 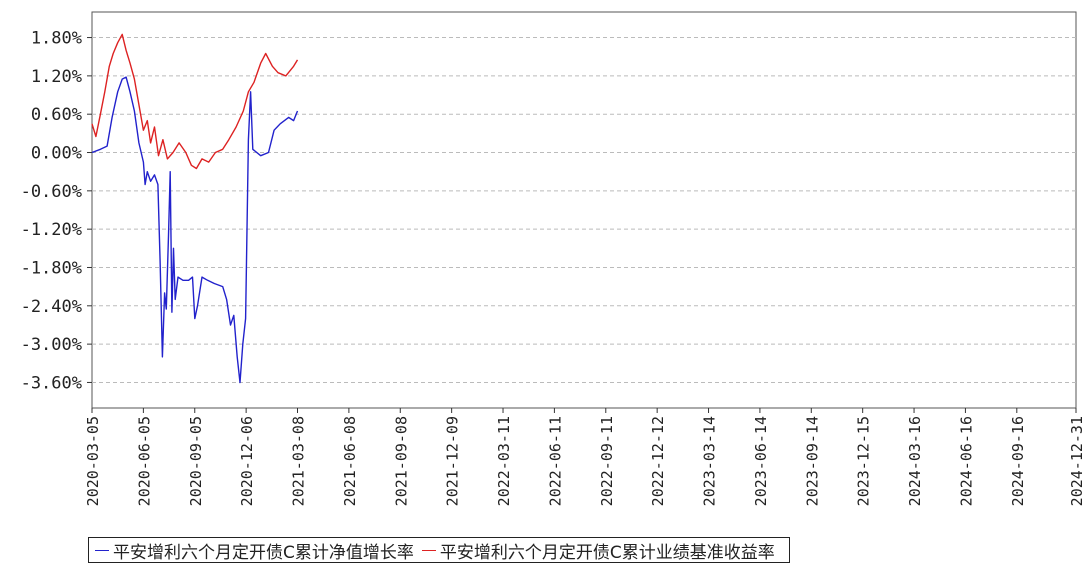 I want to click on x-tick-label: 2022-12-12, so click(x=658, y=461).